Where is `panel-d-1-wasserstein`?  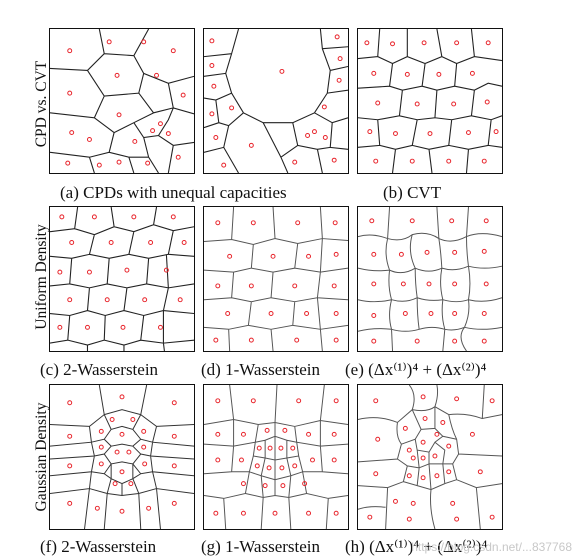 panel-d-1-wasserstein is located at coordinates (276, 279).